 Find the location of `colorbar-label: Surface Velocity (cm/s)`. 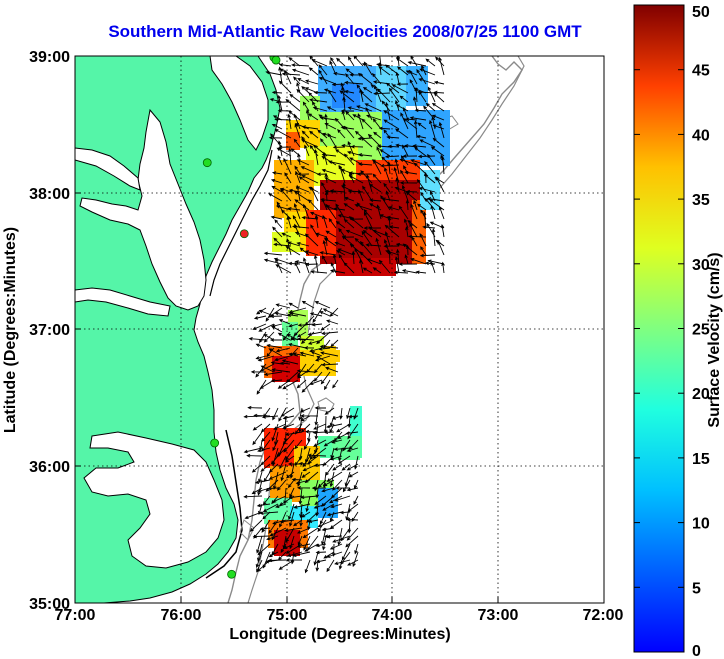

colorbar-label: Surface Velocity (cm/s) is located at coordinates (714, 339).